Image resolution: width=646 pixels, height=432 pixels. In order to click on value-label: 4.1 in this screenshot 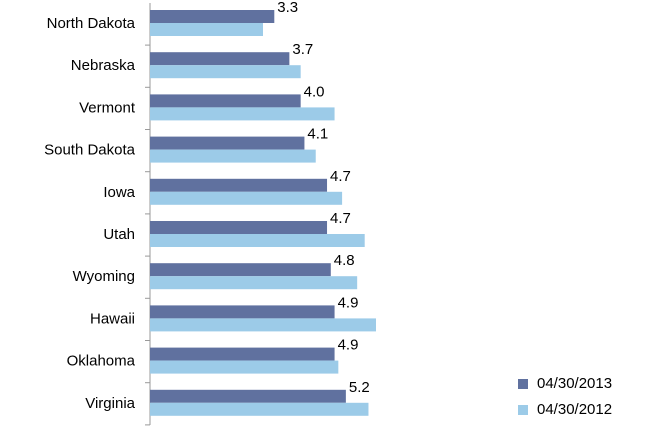, I will do `click(317, 134)`.